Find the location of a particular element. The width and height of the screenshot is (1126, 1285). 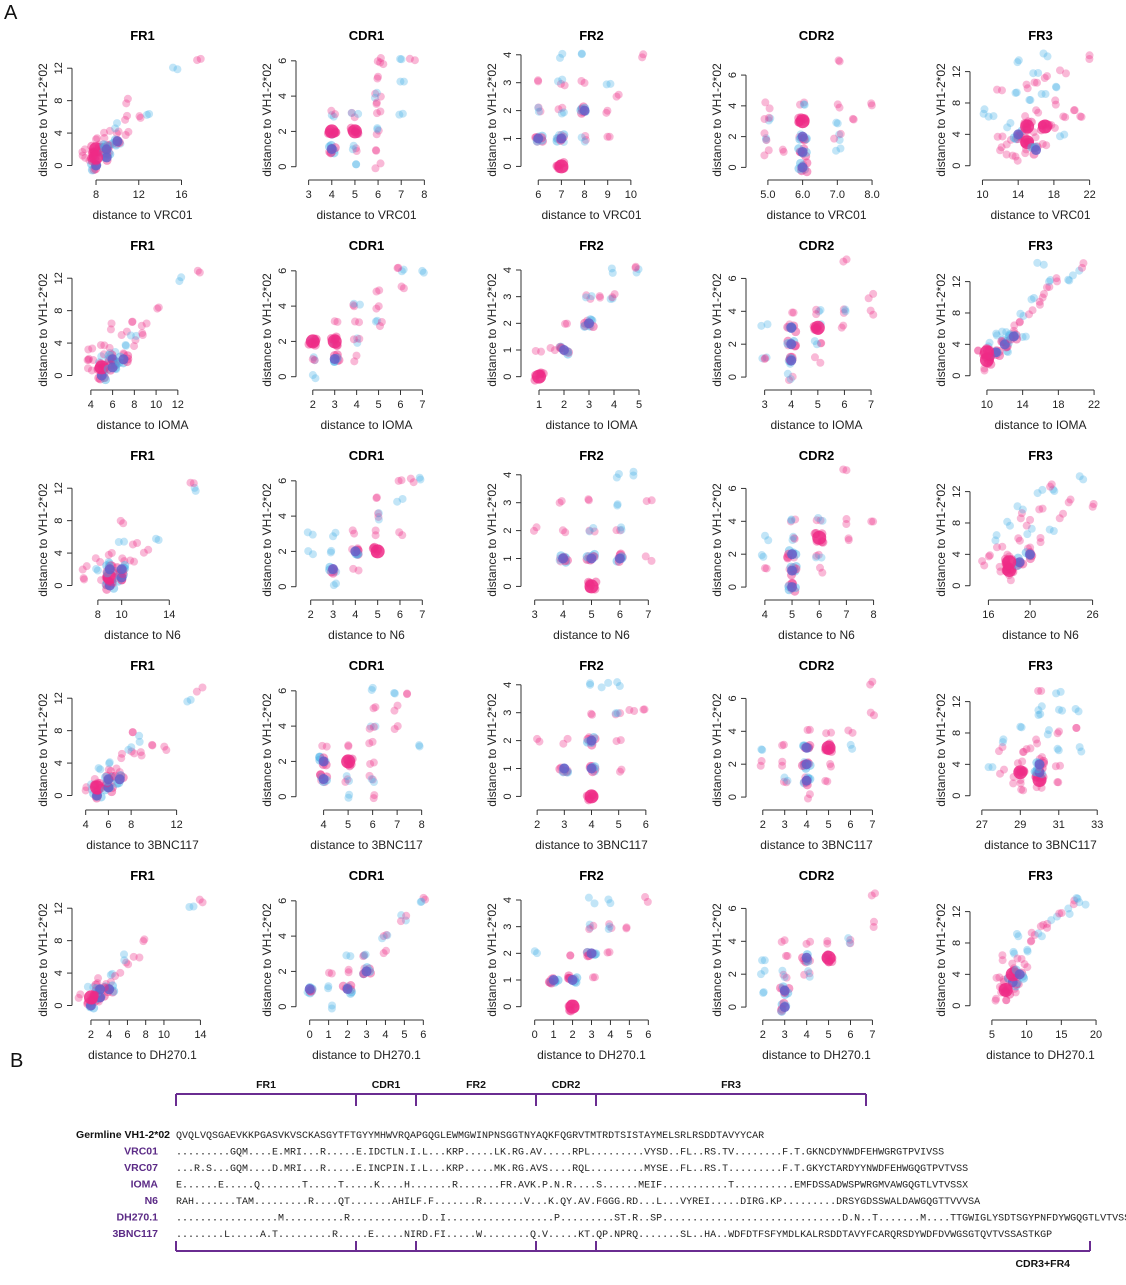

x-tick-label: 4 is located at coordinates (807, 1035).